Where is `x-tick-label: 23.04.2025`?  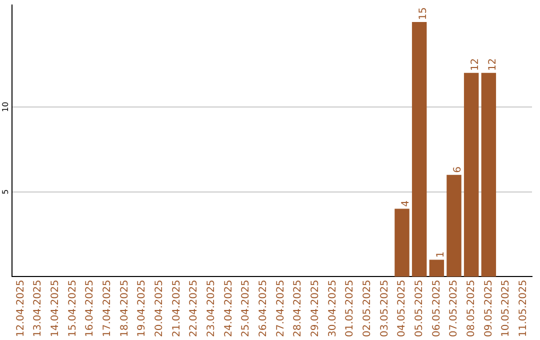 x-tick-label: 23.04.2025 is located at coordinates (211, 309).